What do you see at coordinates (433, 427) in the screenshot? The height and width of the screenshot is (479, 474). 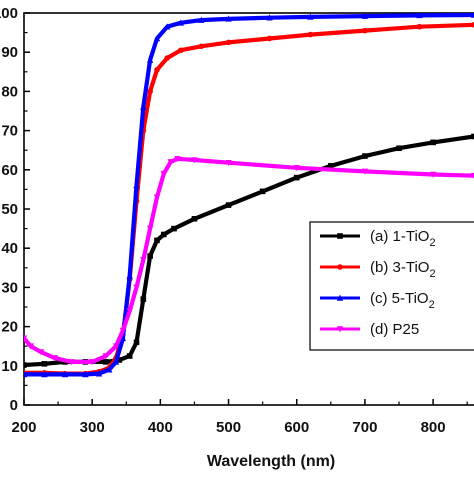 I see `x-tick-label: 800` at bounding box center [433, 427].